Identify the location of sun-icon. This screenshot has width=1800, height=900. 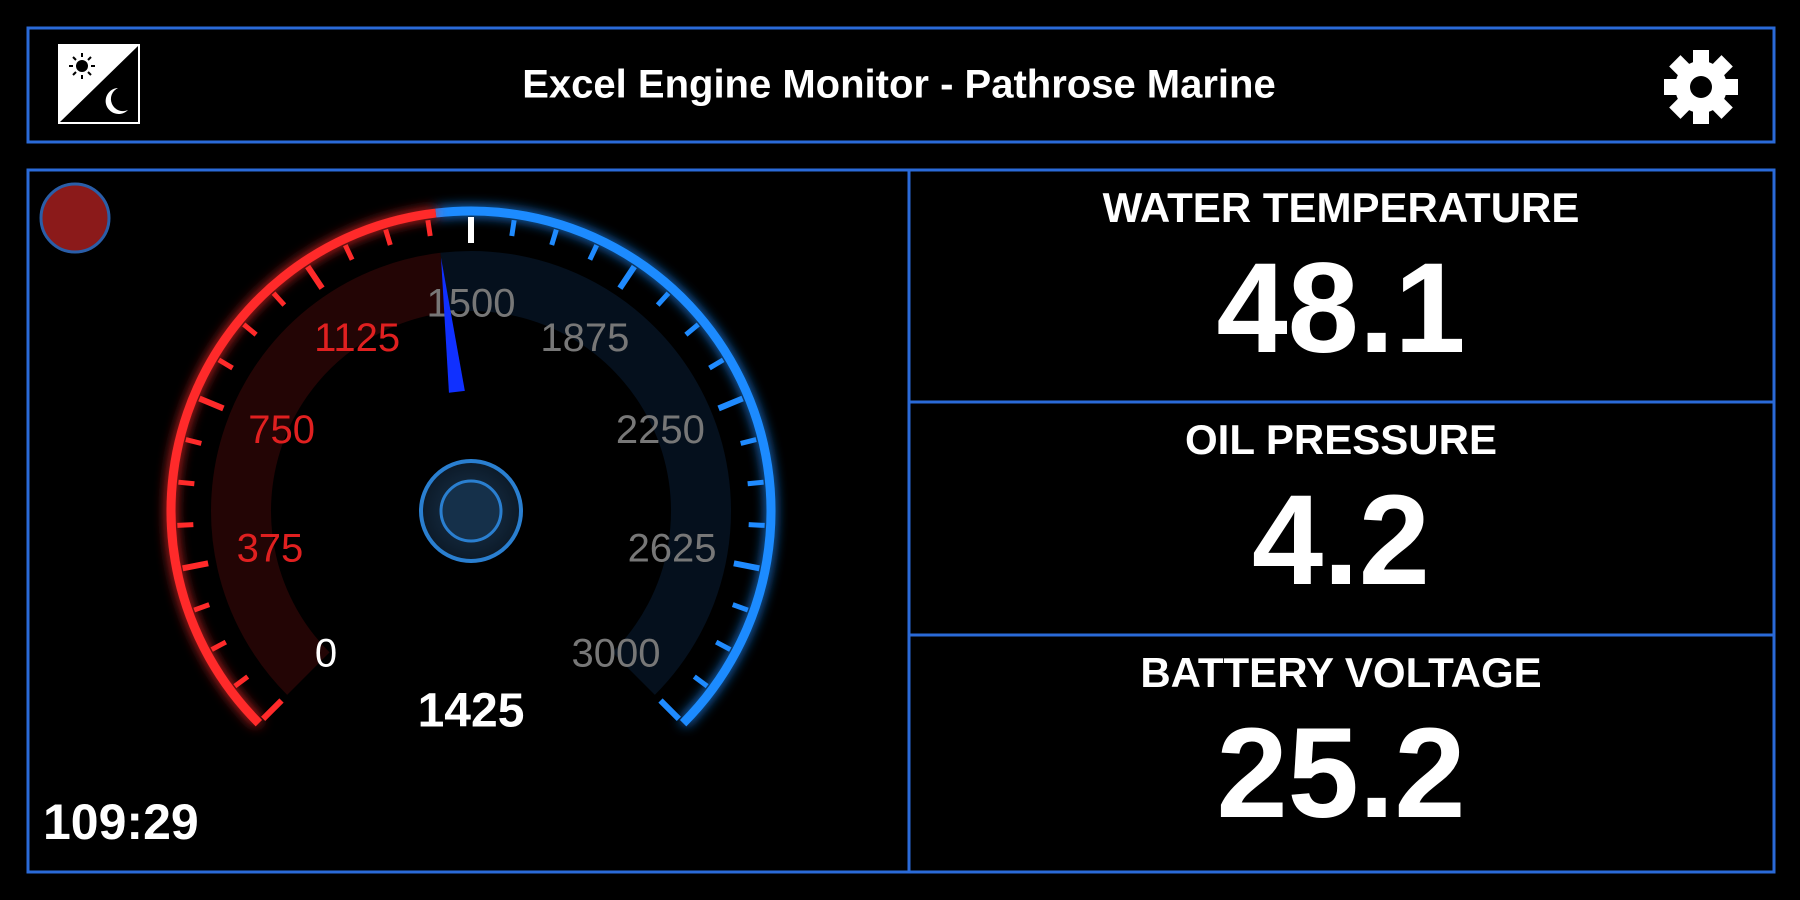
(82, 66).